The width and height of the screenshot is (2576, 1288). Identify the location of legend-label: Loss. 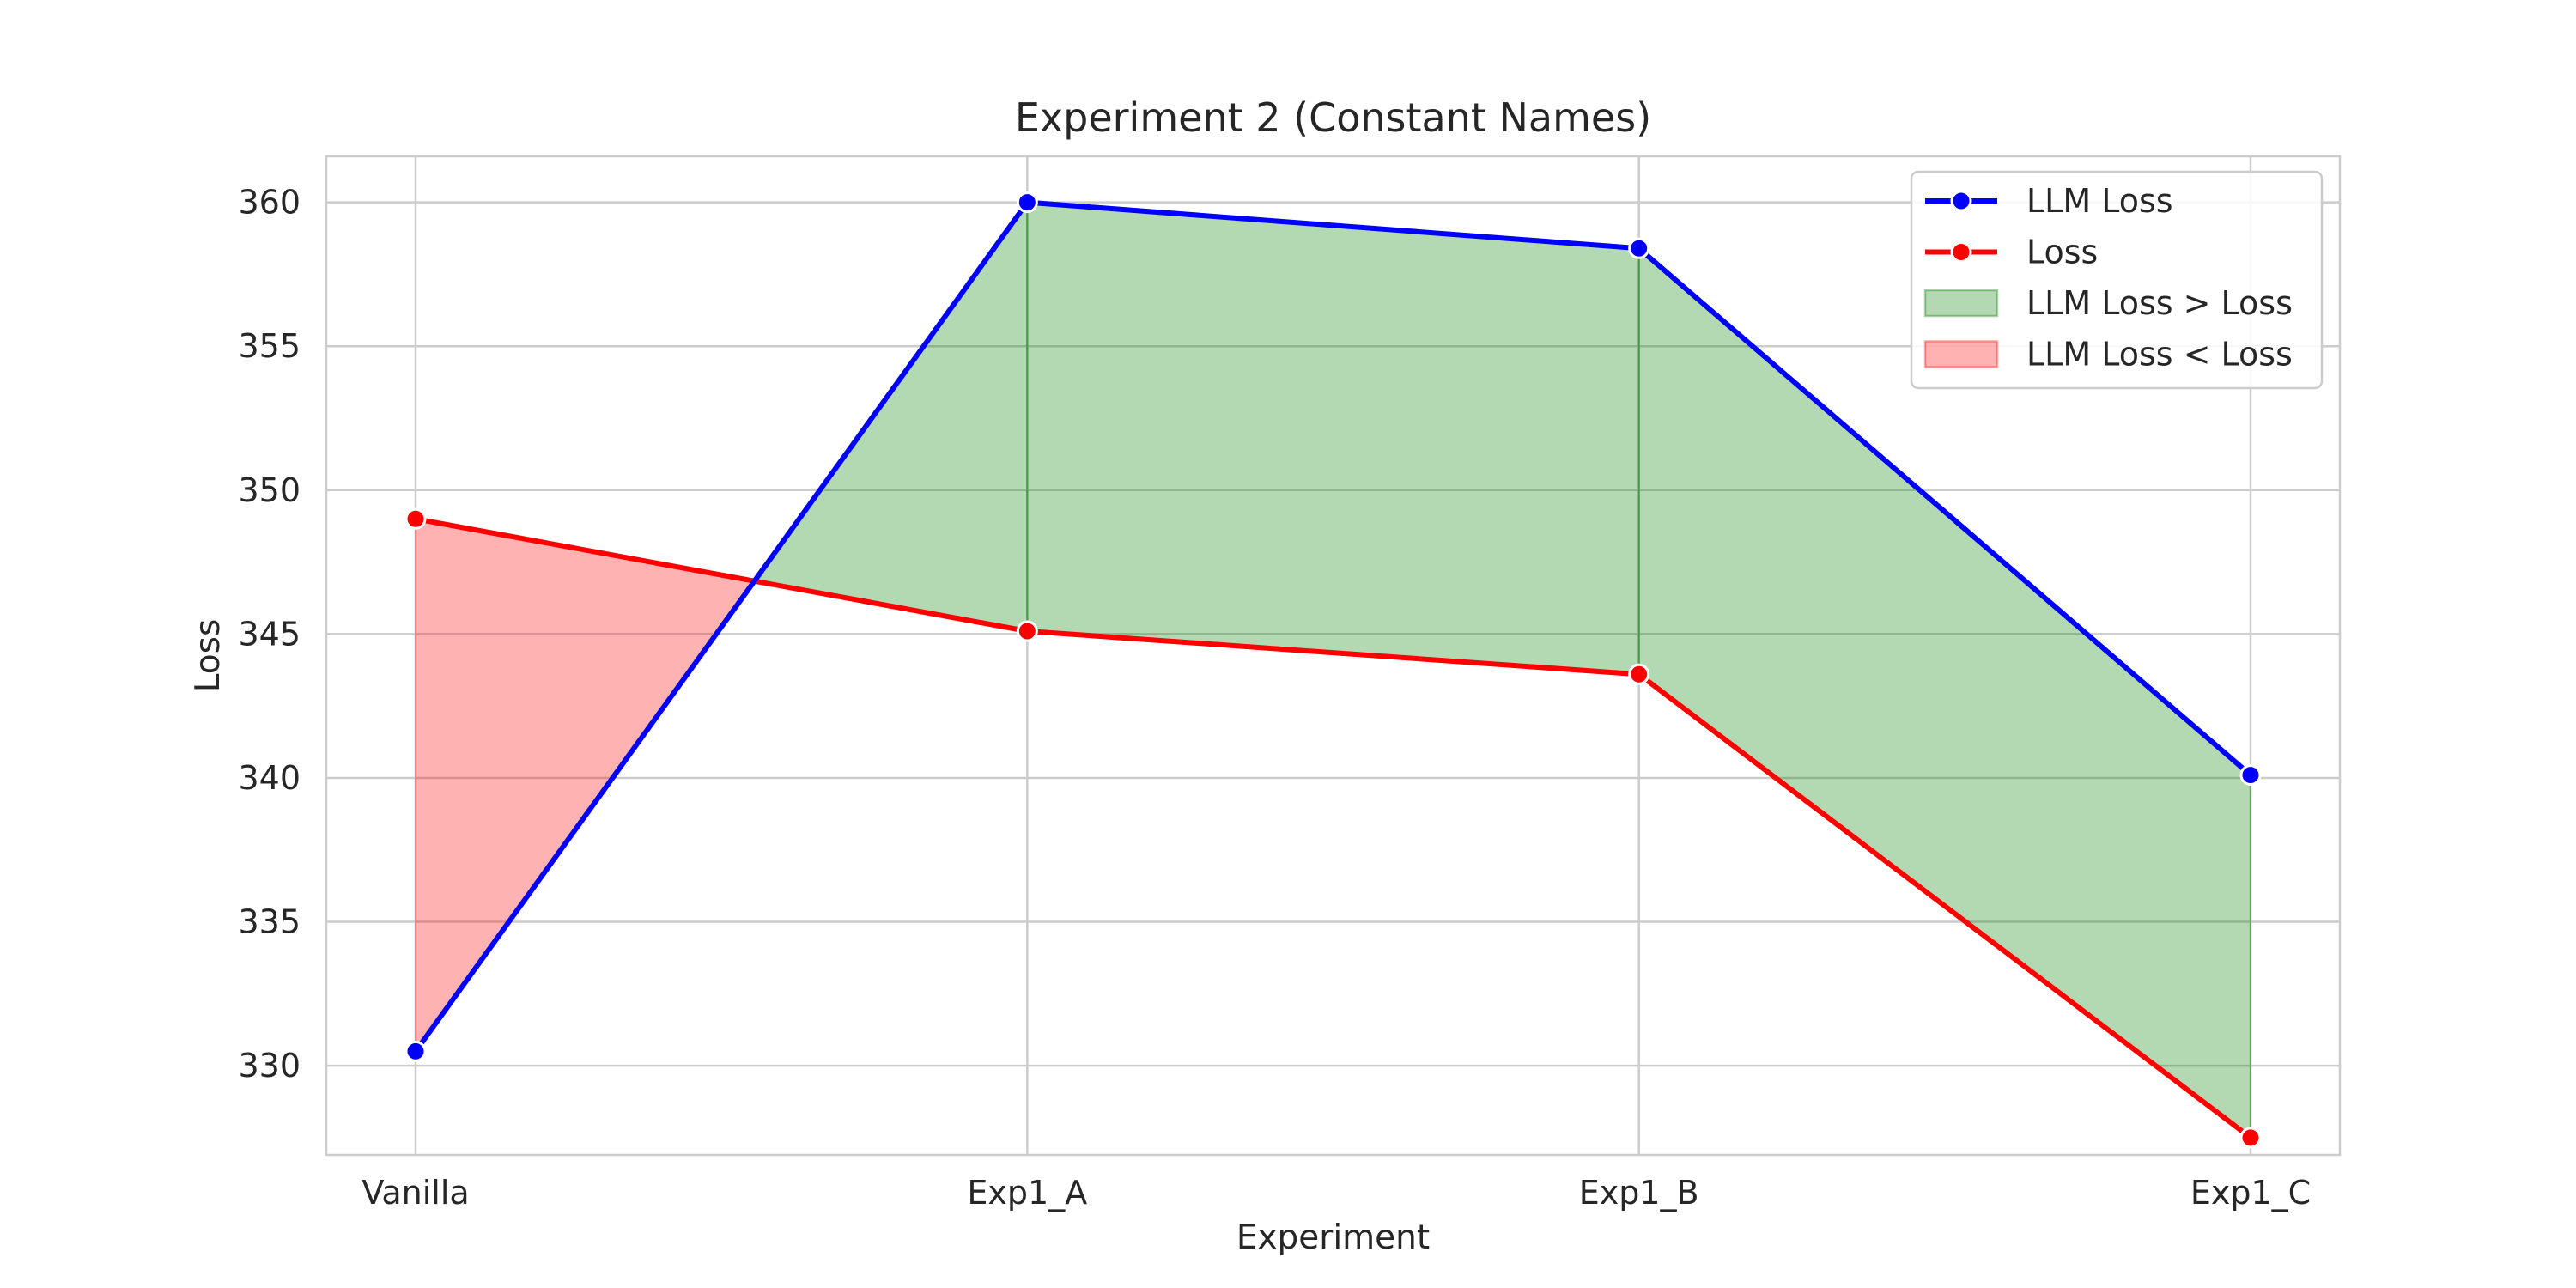
(2062, 252).